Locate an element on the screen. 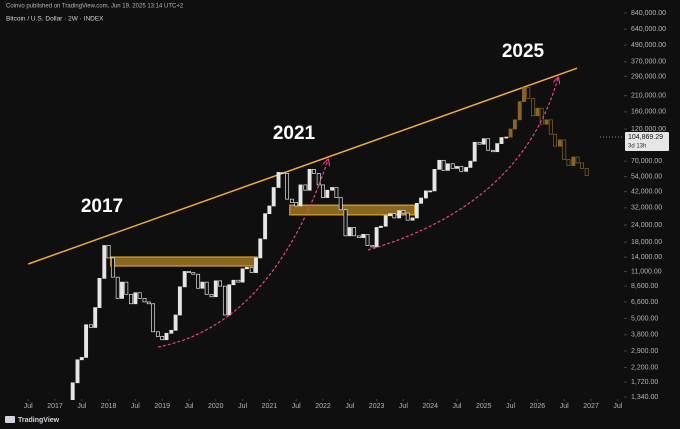  x-tick-label: 2025 is located at coordinates (484, 406).